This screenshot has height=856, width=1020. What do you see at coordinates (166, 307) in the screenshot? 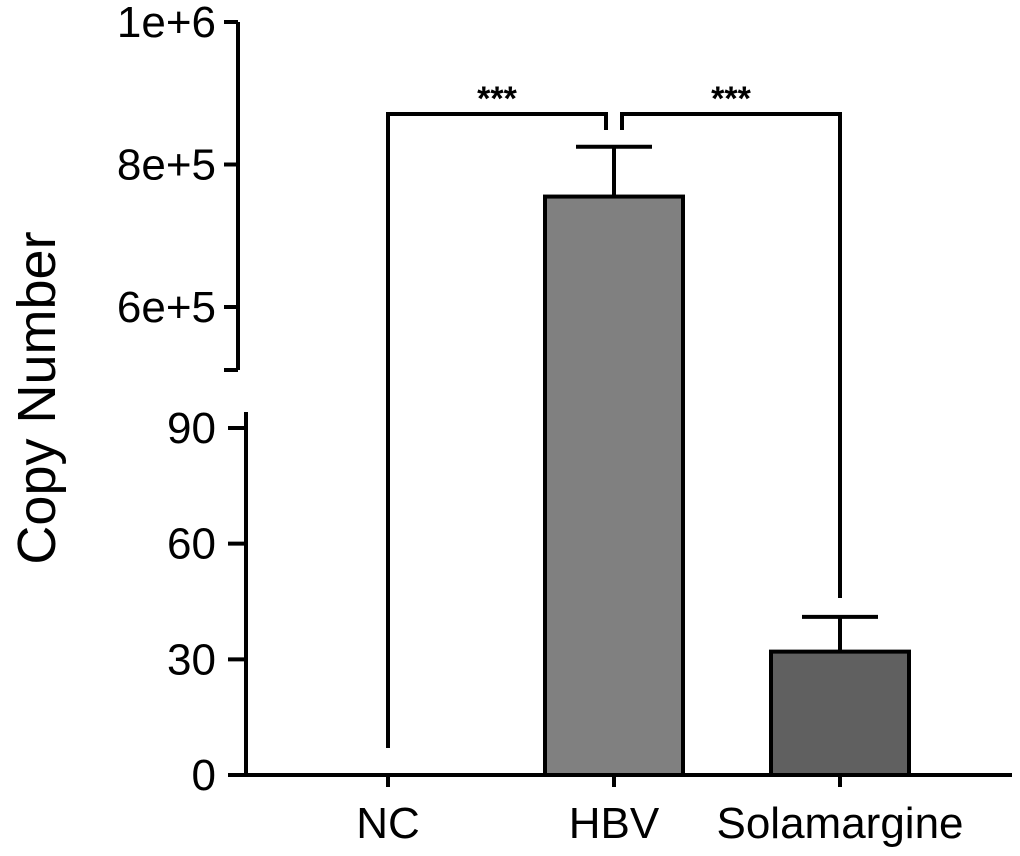
I see `y-tick-label: 6e+5` at bounding box center [166, 307].